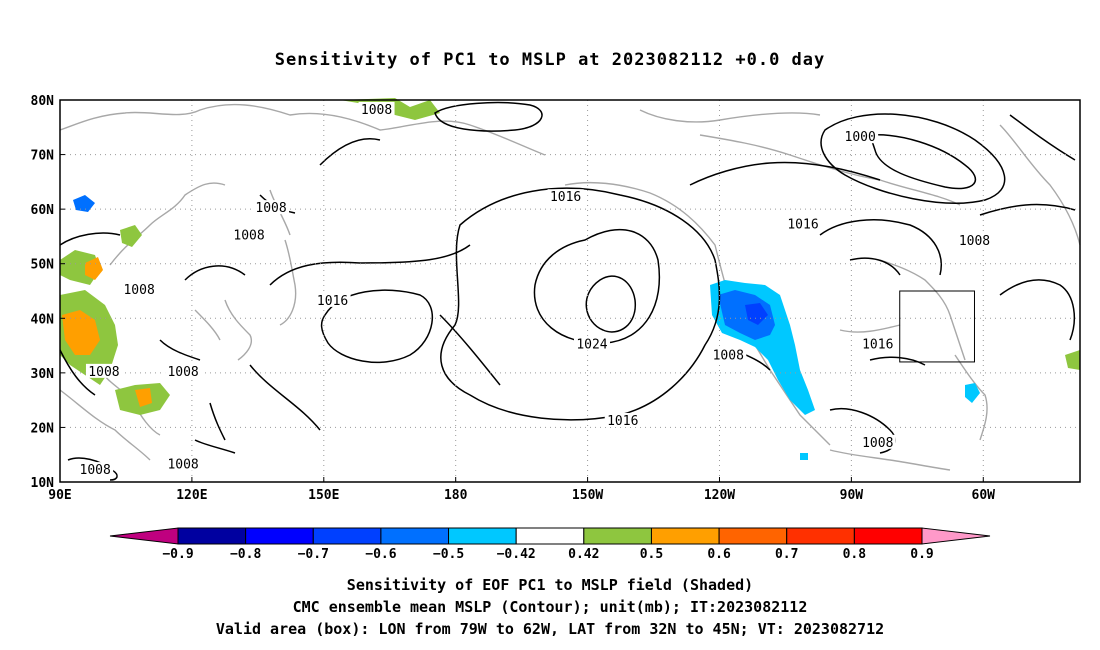 The height and width of the screenshot is (650, 1100). What do you see at coordinates (972, 393) in the screenshot?
I see `cyan-patch-atlantic` at bounding box center [972, 393].